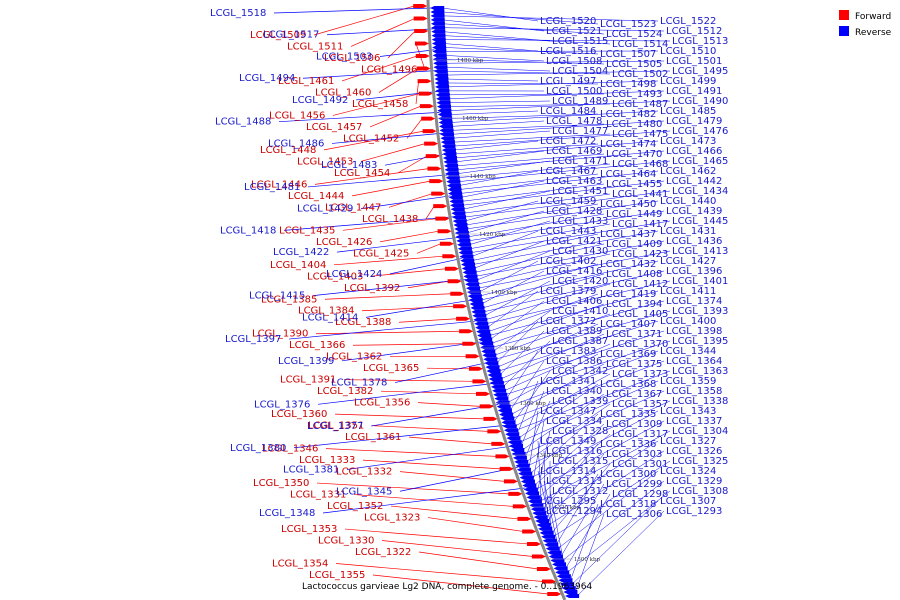  I want to click on gene-label-reverse: LCGL_1399, so click(306, 361).